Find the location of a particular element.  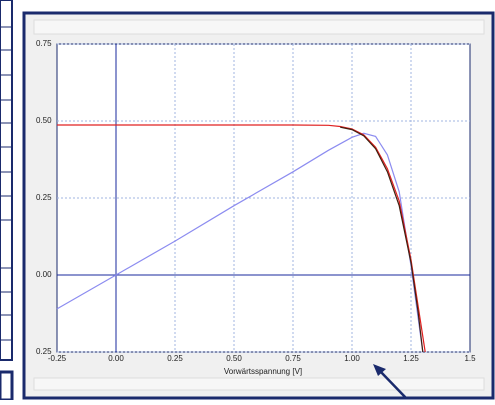

x-axis-label: Vorwärtsspannung [V] is located at coordinates (263, 371).